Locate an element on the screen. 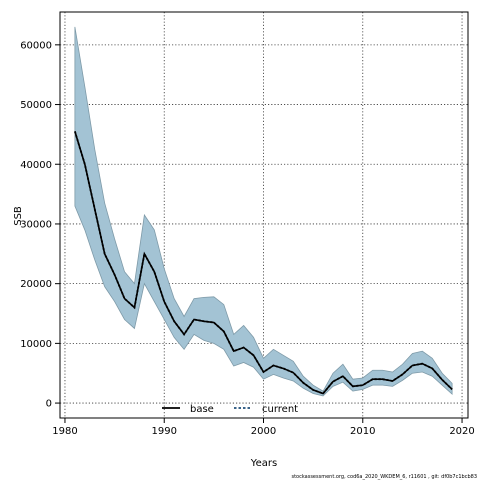 This screenshot has height=480, width=480. y-axis-ticks: 0 10000 20000 30000 40000 50000 60000 is located at coordinates (40, 225).